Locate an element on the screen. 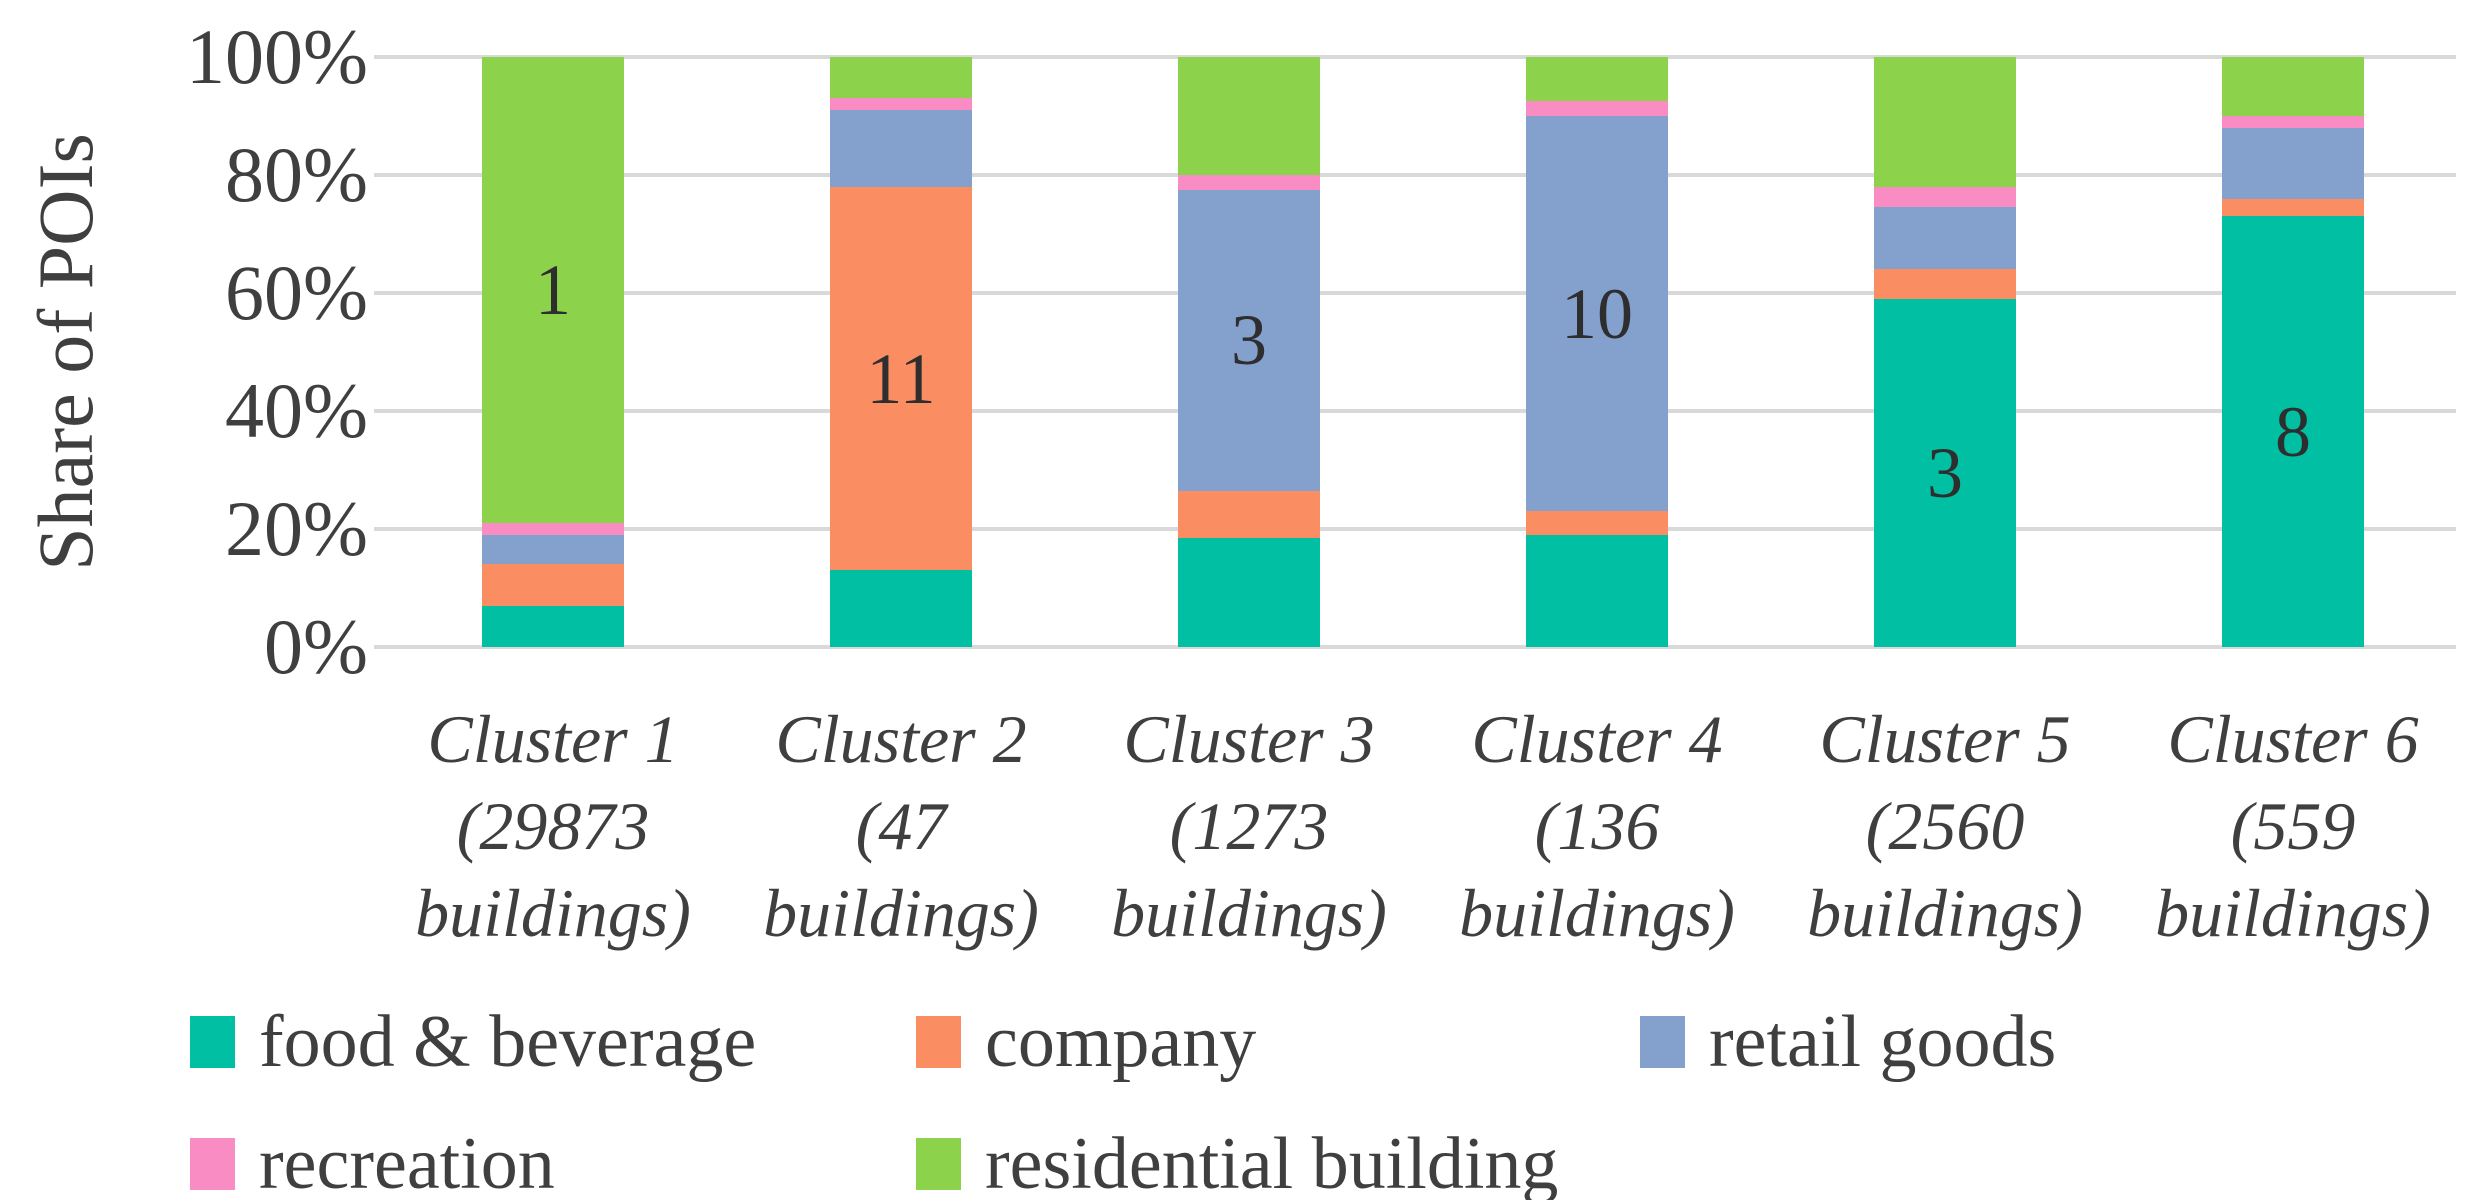 The width and height of the screenshot is (2488, 1200). bar-value-label-cluster-1: 1 is located at coordinates (553, 290).